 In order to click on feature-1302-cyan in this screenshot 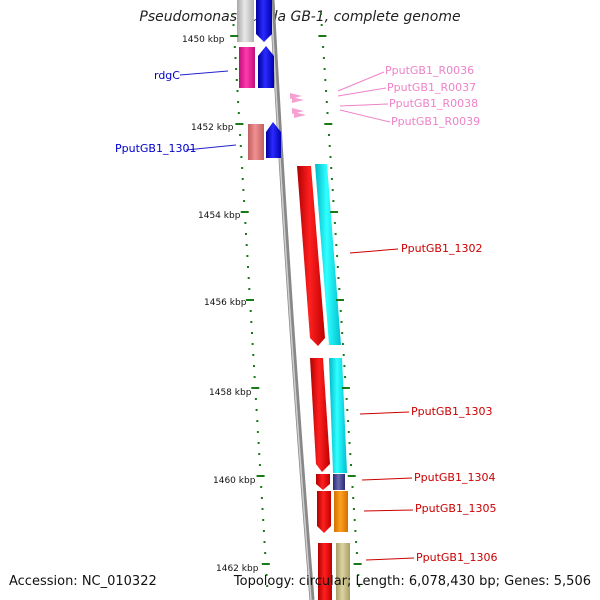, I will do `click(328, 254)`.